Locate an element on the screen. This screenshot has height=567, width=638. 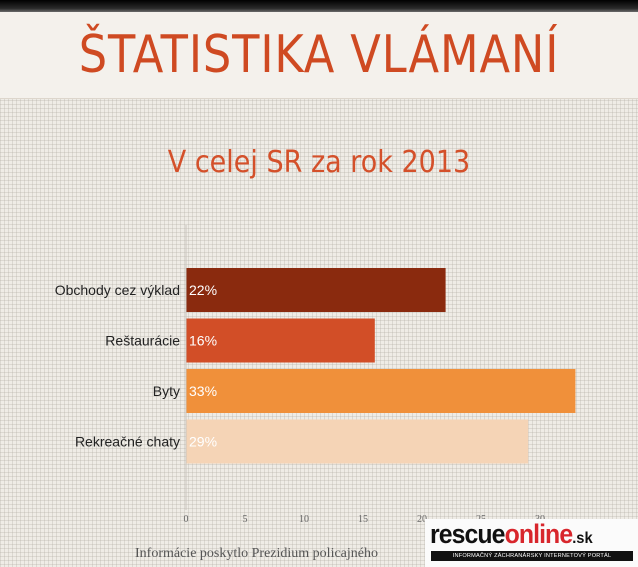
page-title: ŠTATISTIKA VLÁMANÍ is located at coordinates (319, 55).